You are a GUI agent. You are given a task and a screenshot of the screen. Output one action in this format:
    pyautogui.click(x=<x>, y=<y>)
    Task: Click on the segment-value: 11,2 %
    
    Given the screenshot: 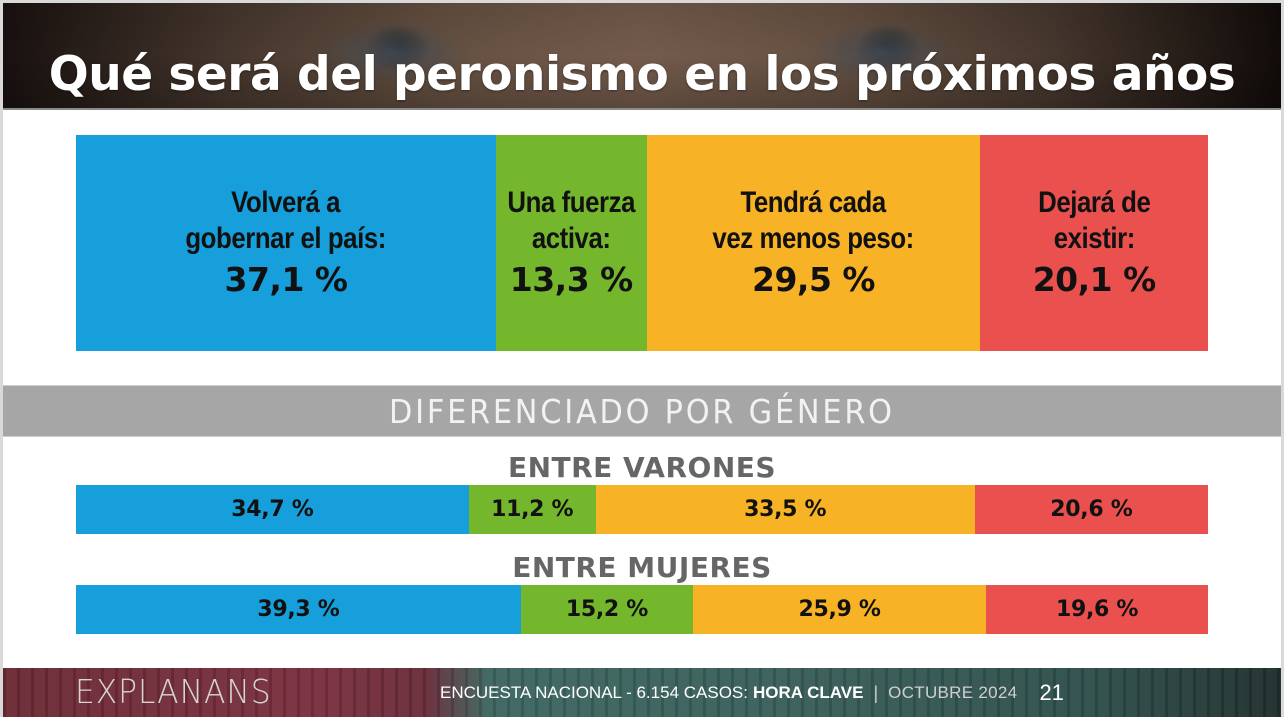 What is the action you would take?
    pyautogui.click(x=532, y=509)
    